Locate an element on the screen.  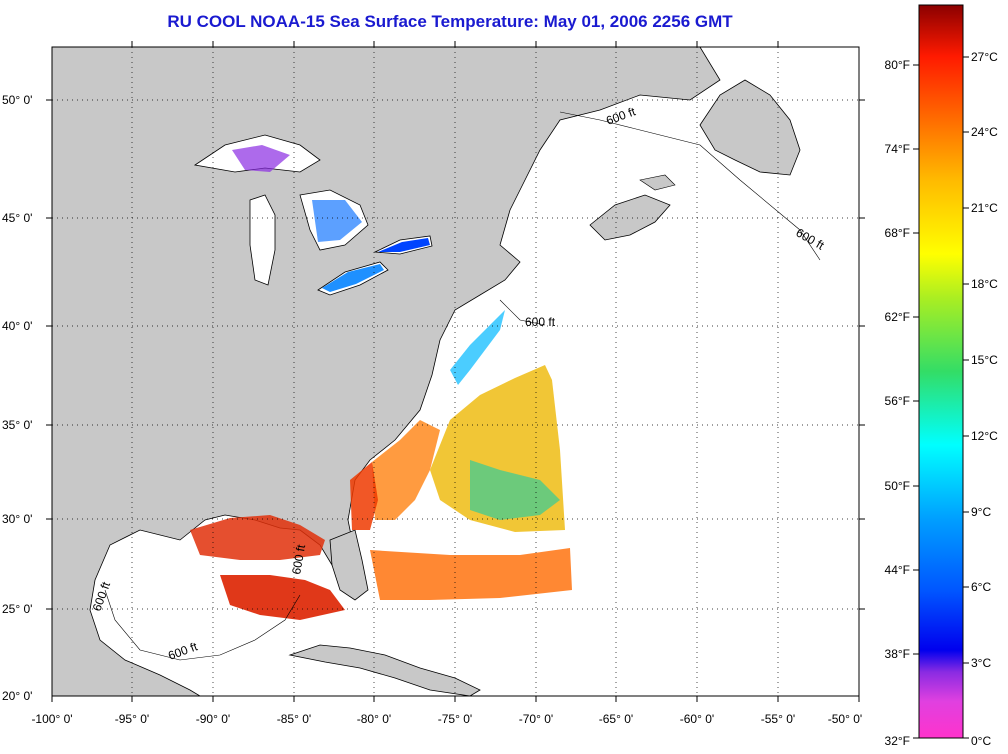
lon-label-50: -50° 0' is located at coordinates (845, 719).